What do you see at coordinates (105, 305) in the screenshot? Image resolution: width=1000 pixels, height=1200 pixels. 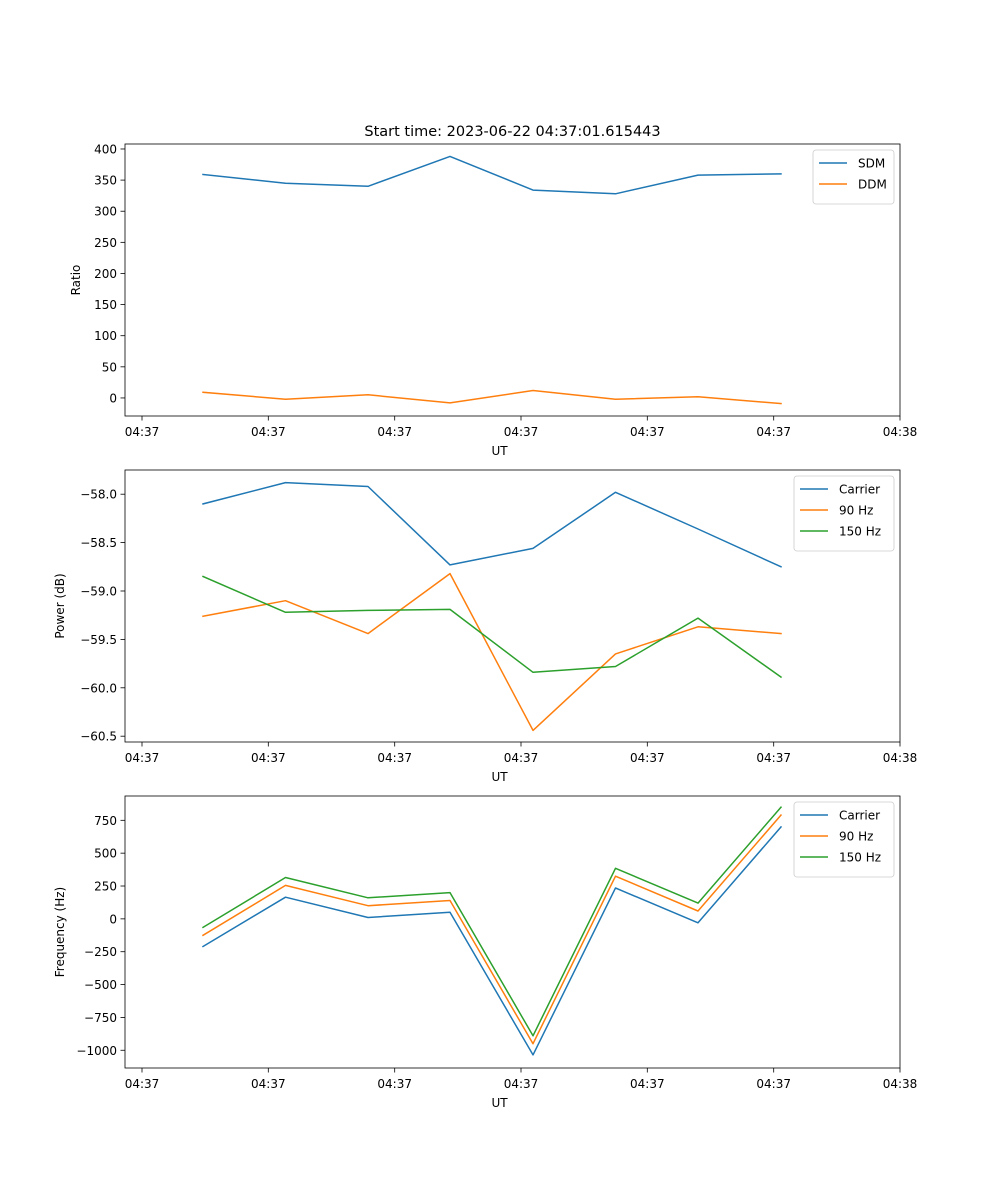 I see `y-tick-label: 150` at bounding box center [105, 305].